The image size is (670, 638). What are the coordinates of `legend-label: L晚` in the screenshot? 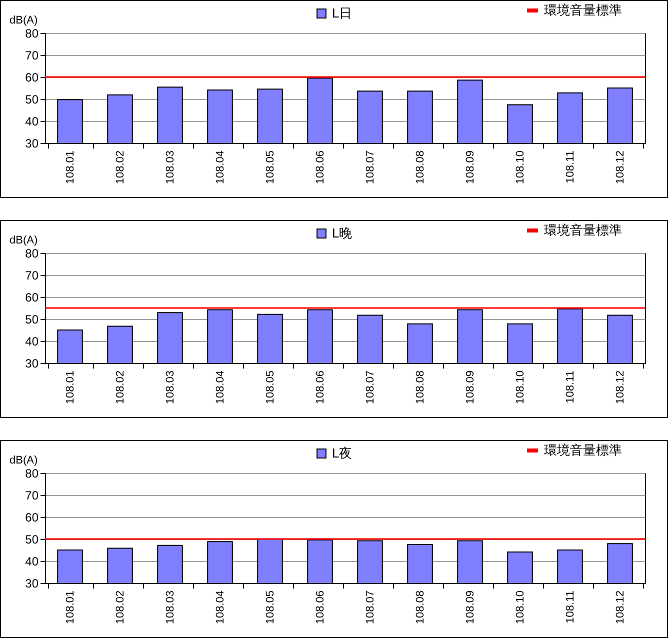 It's located at (342, 233).